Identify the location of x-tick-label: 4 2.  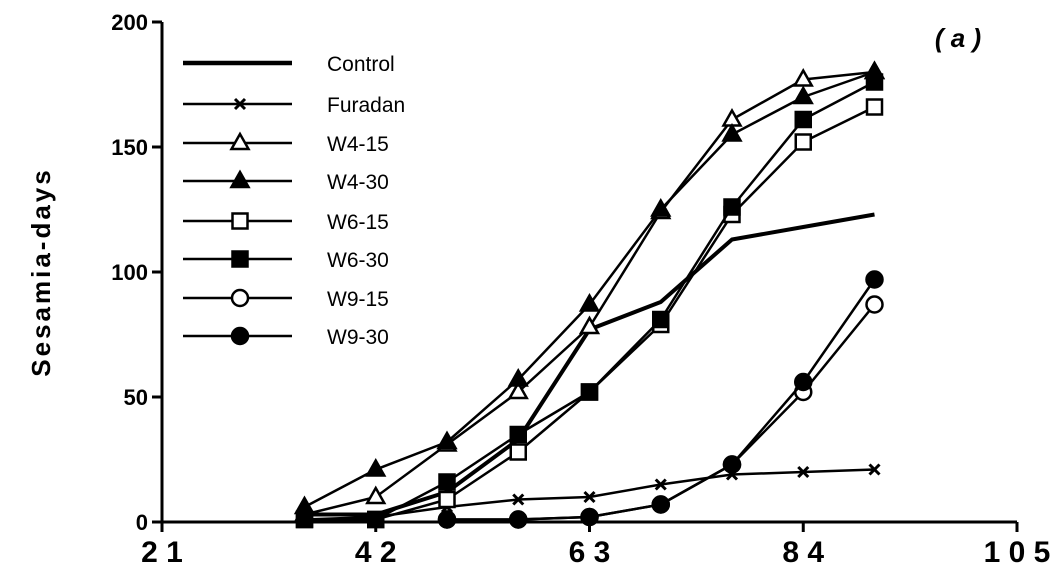
(376, 552).